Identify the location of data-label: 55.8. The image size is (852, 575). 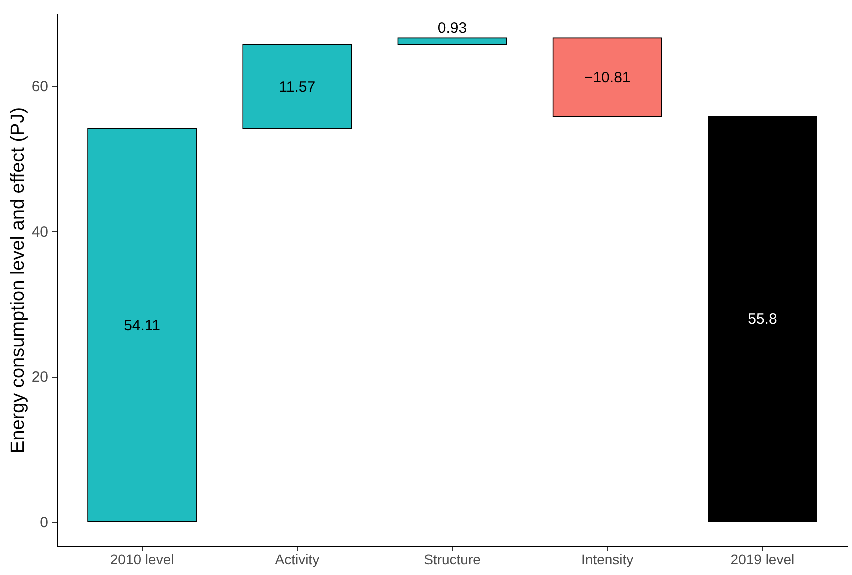
(763, 319).